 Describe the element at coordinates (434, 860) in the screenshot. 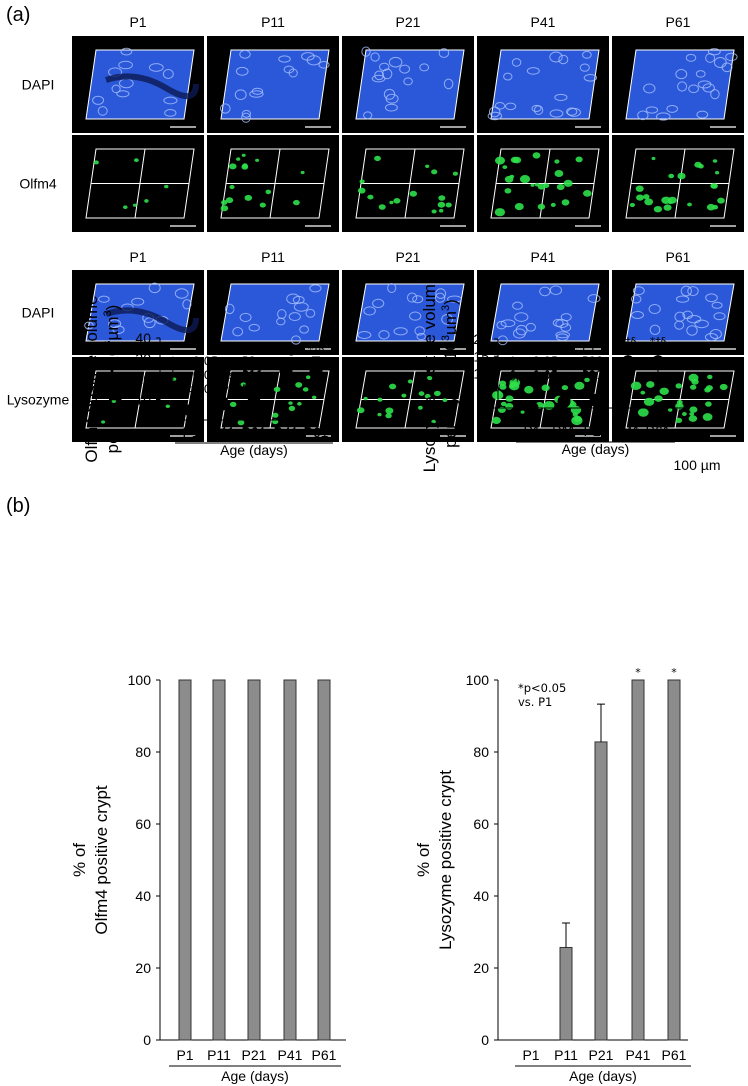

I see `y-axis-title: % of Lysozyme positive crypt` at that location.